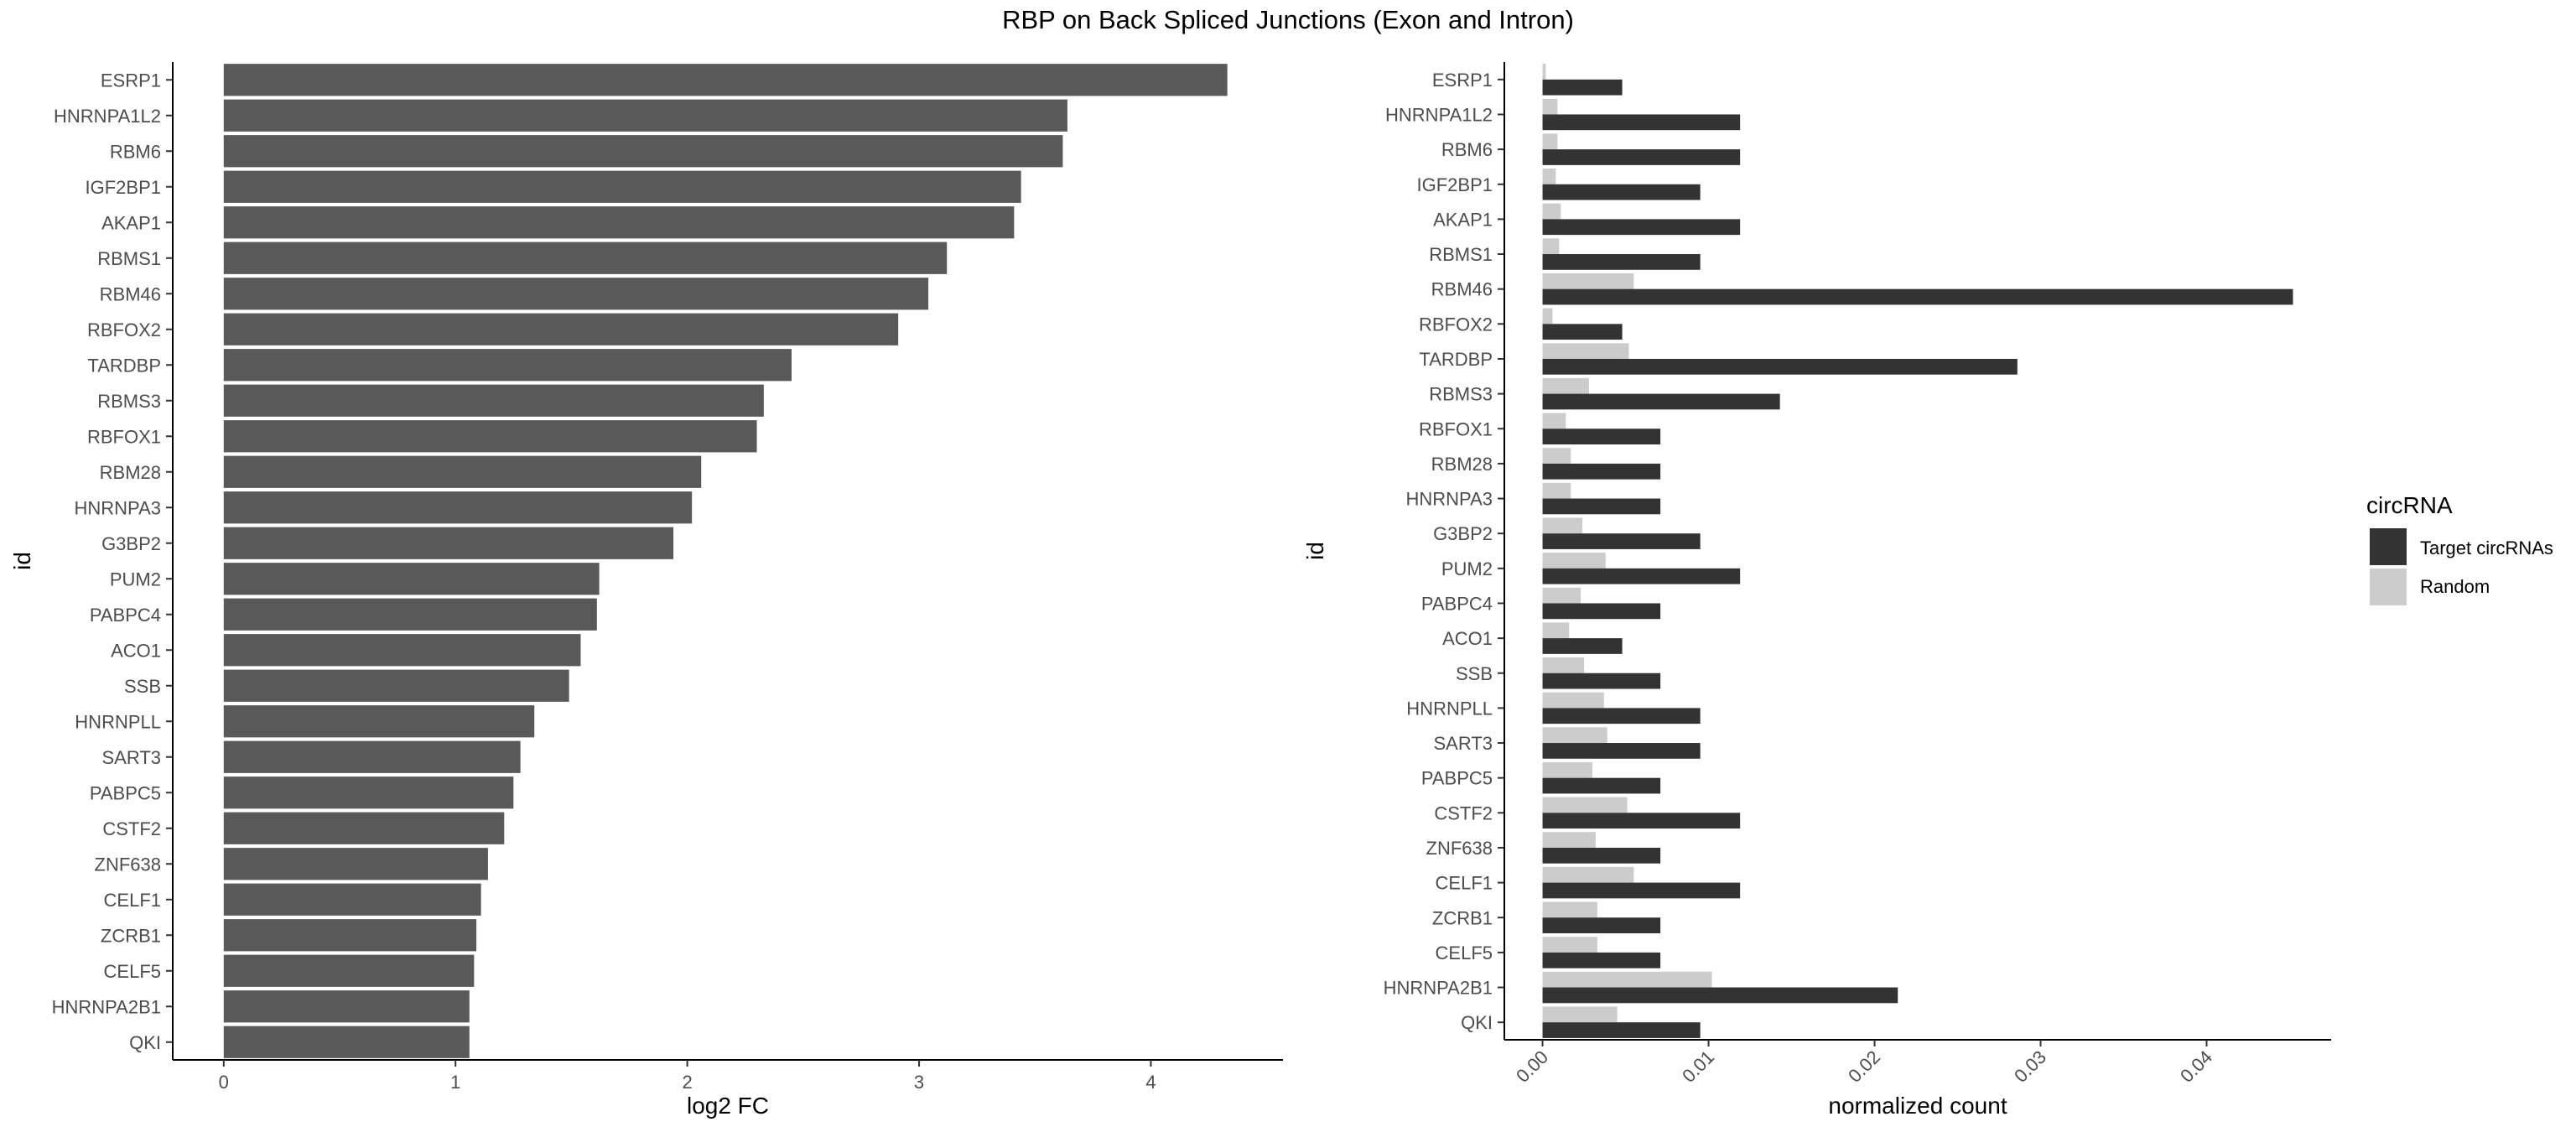  I want to click on y-tick-label: SSB, so click(142, 686).